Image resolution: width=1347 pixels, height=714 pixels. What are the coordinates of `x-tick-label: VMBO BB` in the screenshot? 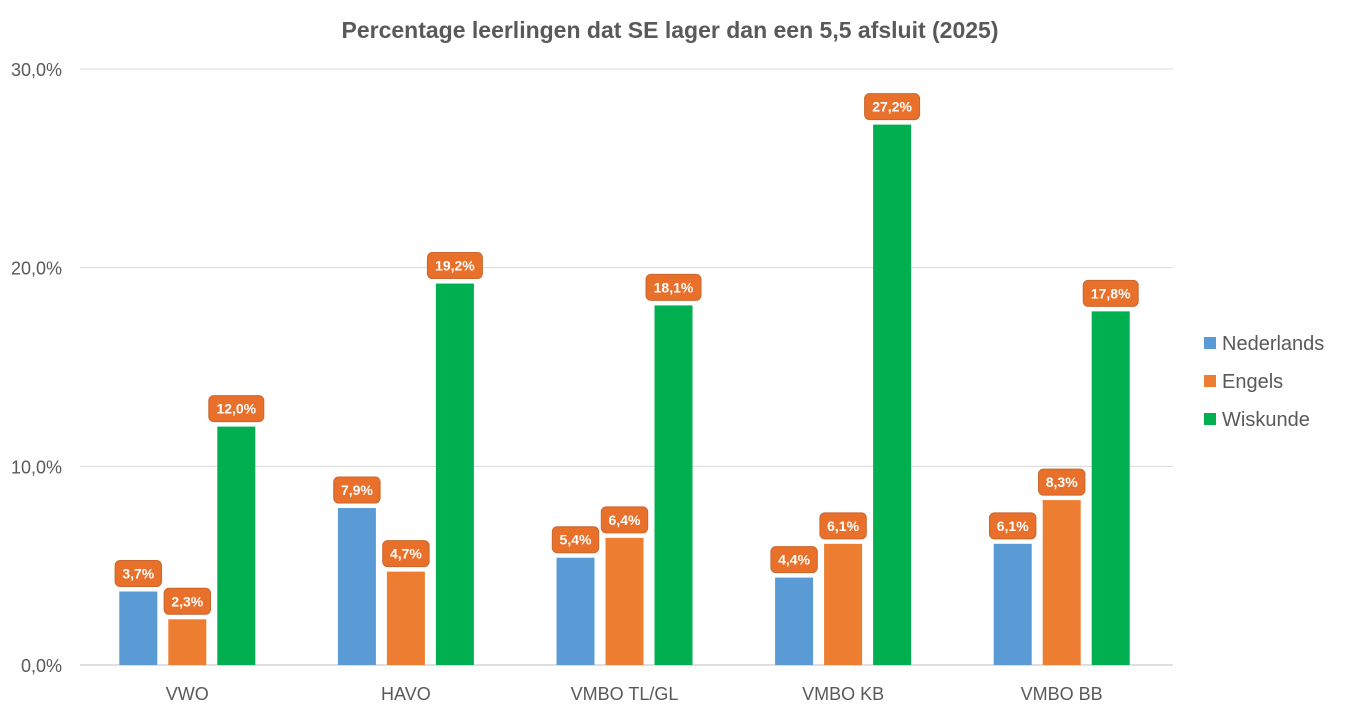 It's located at (1062, 694).